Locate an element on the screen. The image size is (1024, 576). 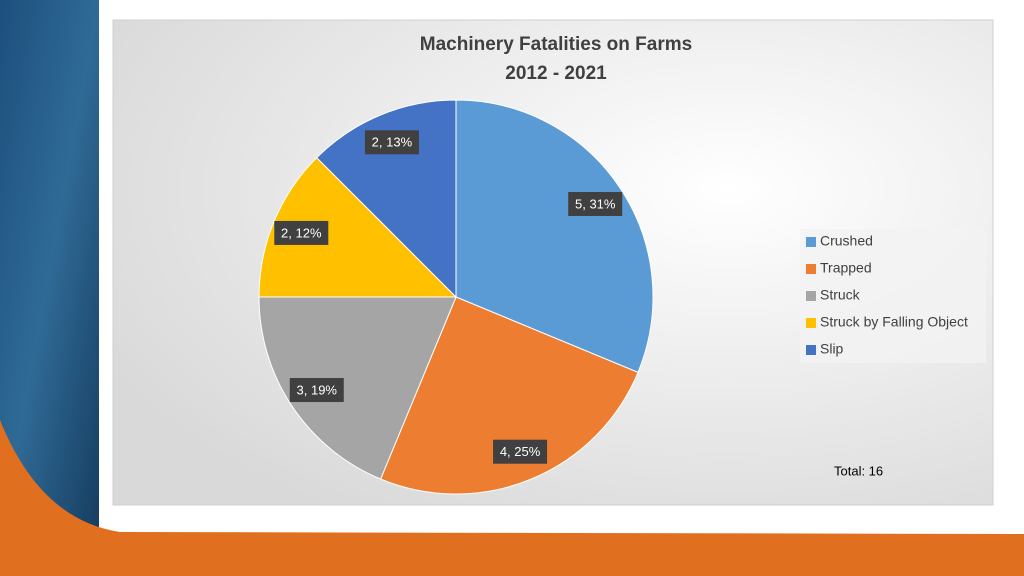
data-label: 5, 31% is located at coordinates (595, 203).